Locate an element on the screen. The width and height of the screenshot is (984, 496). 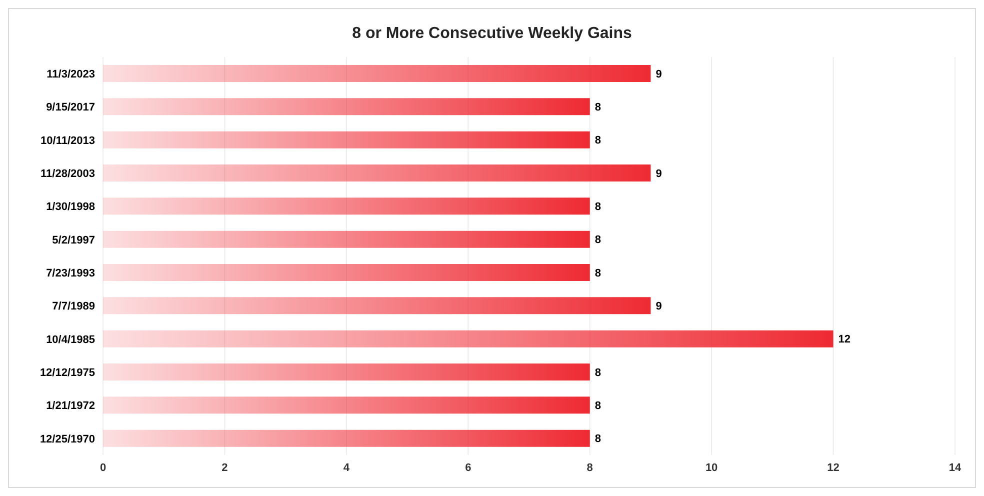
data-label: 12 is located at coordinates (844, 340).